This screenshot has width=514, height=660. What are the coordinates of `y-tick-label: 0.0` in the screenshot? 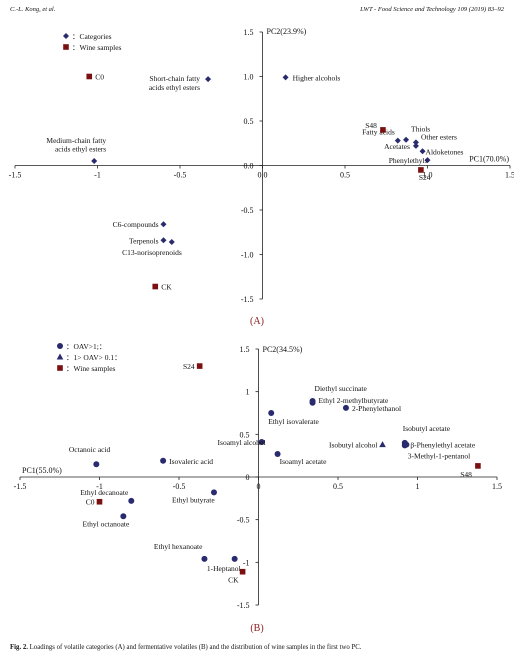 It's located at (249, 166).